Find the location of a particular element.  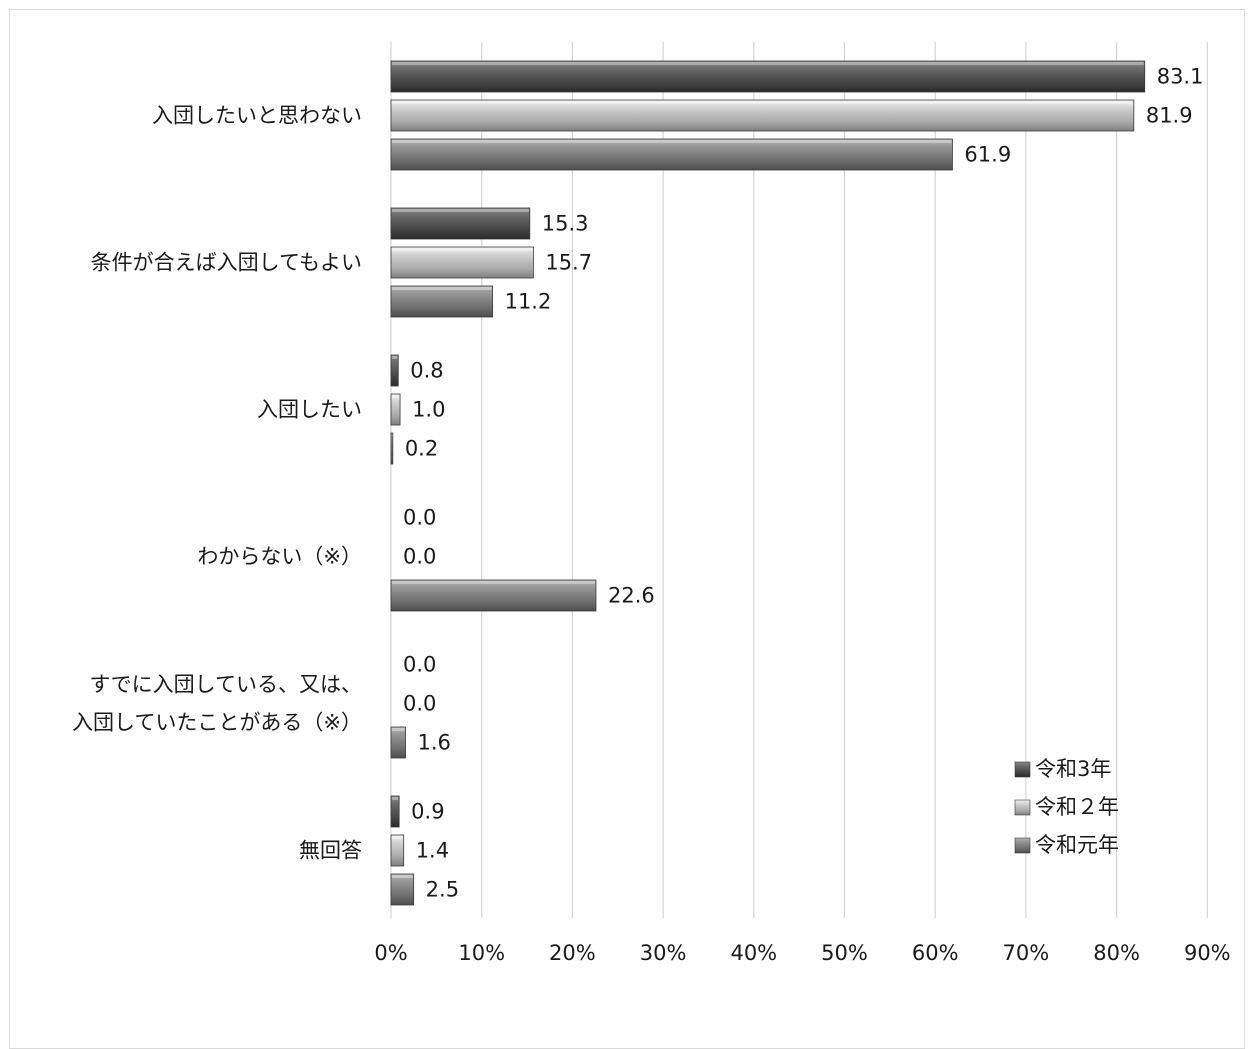

x-tick-label: 70% is located at coordinates (1026, 953).